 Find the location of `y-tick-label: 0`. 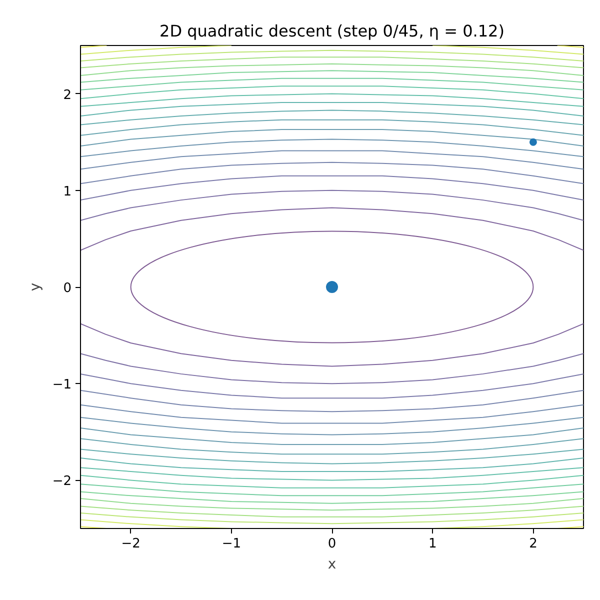

y-tick-label: 0 is located at coordinates (67, 288).